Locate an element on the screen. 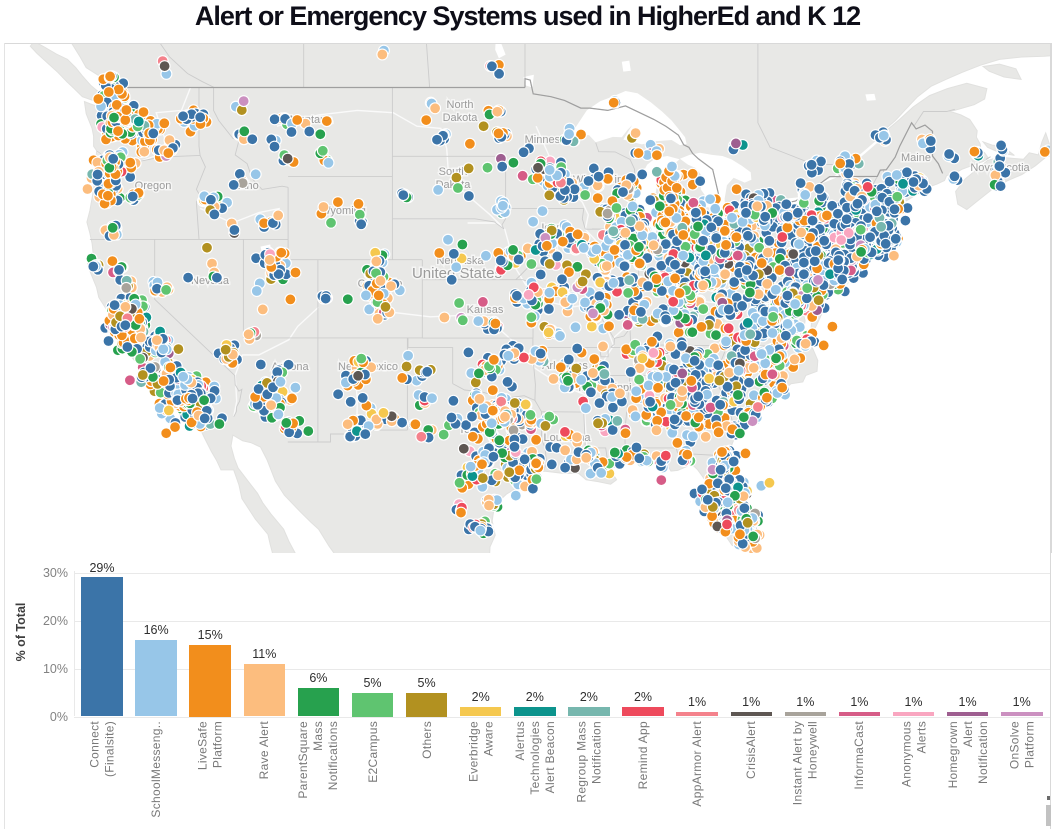 The image size is (1055, 829). svg-text: Maine is located at coordinates (916, 158).